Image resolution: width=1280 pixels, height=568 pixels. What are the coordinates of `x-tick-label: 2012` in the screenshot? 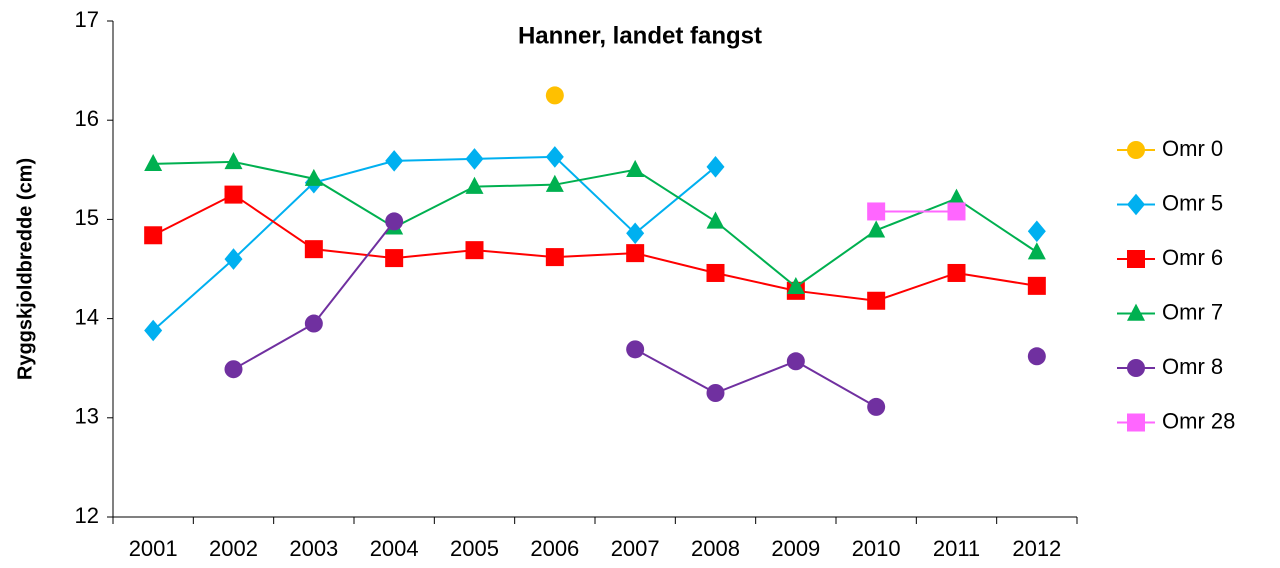 It's located at (1036, 548).